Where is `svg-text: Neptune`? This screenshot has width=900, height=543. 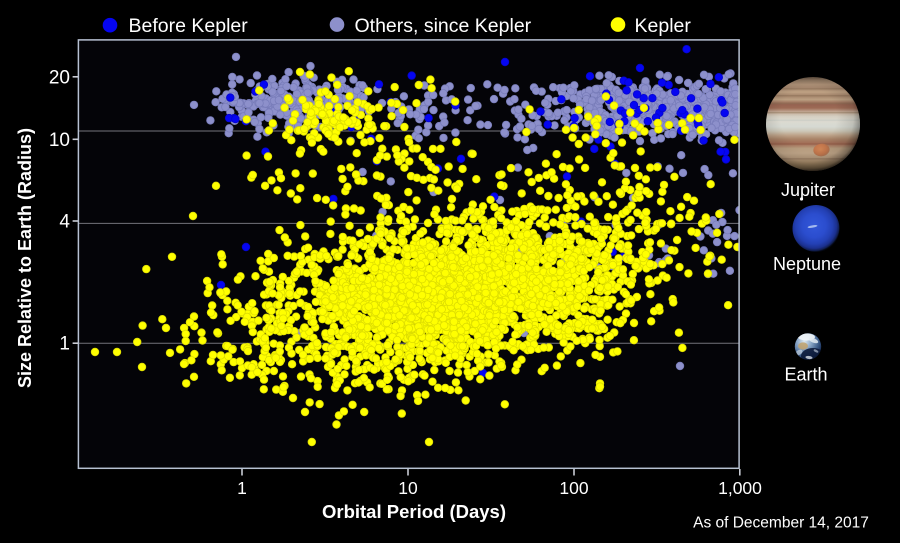
svg-text: Neptune is located at coordinates (807, 264).